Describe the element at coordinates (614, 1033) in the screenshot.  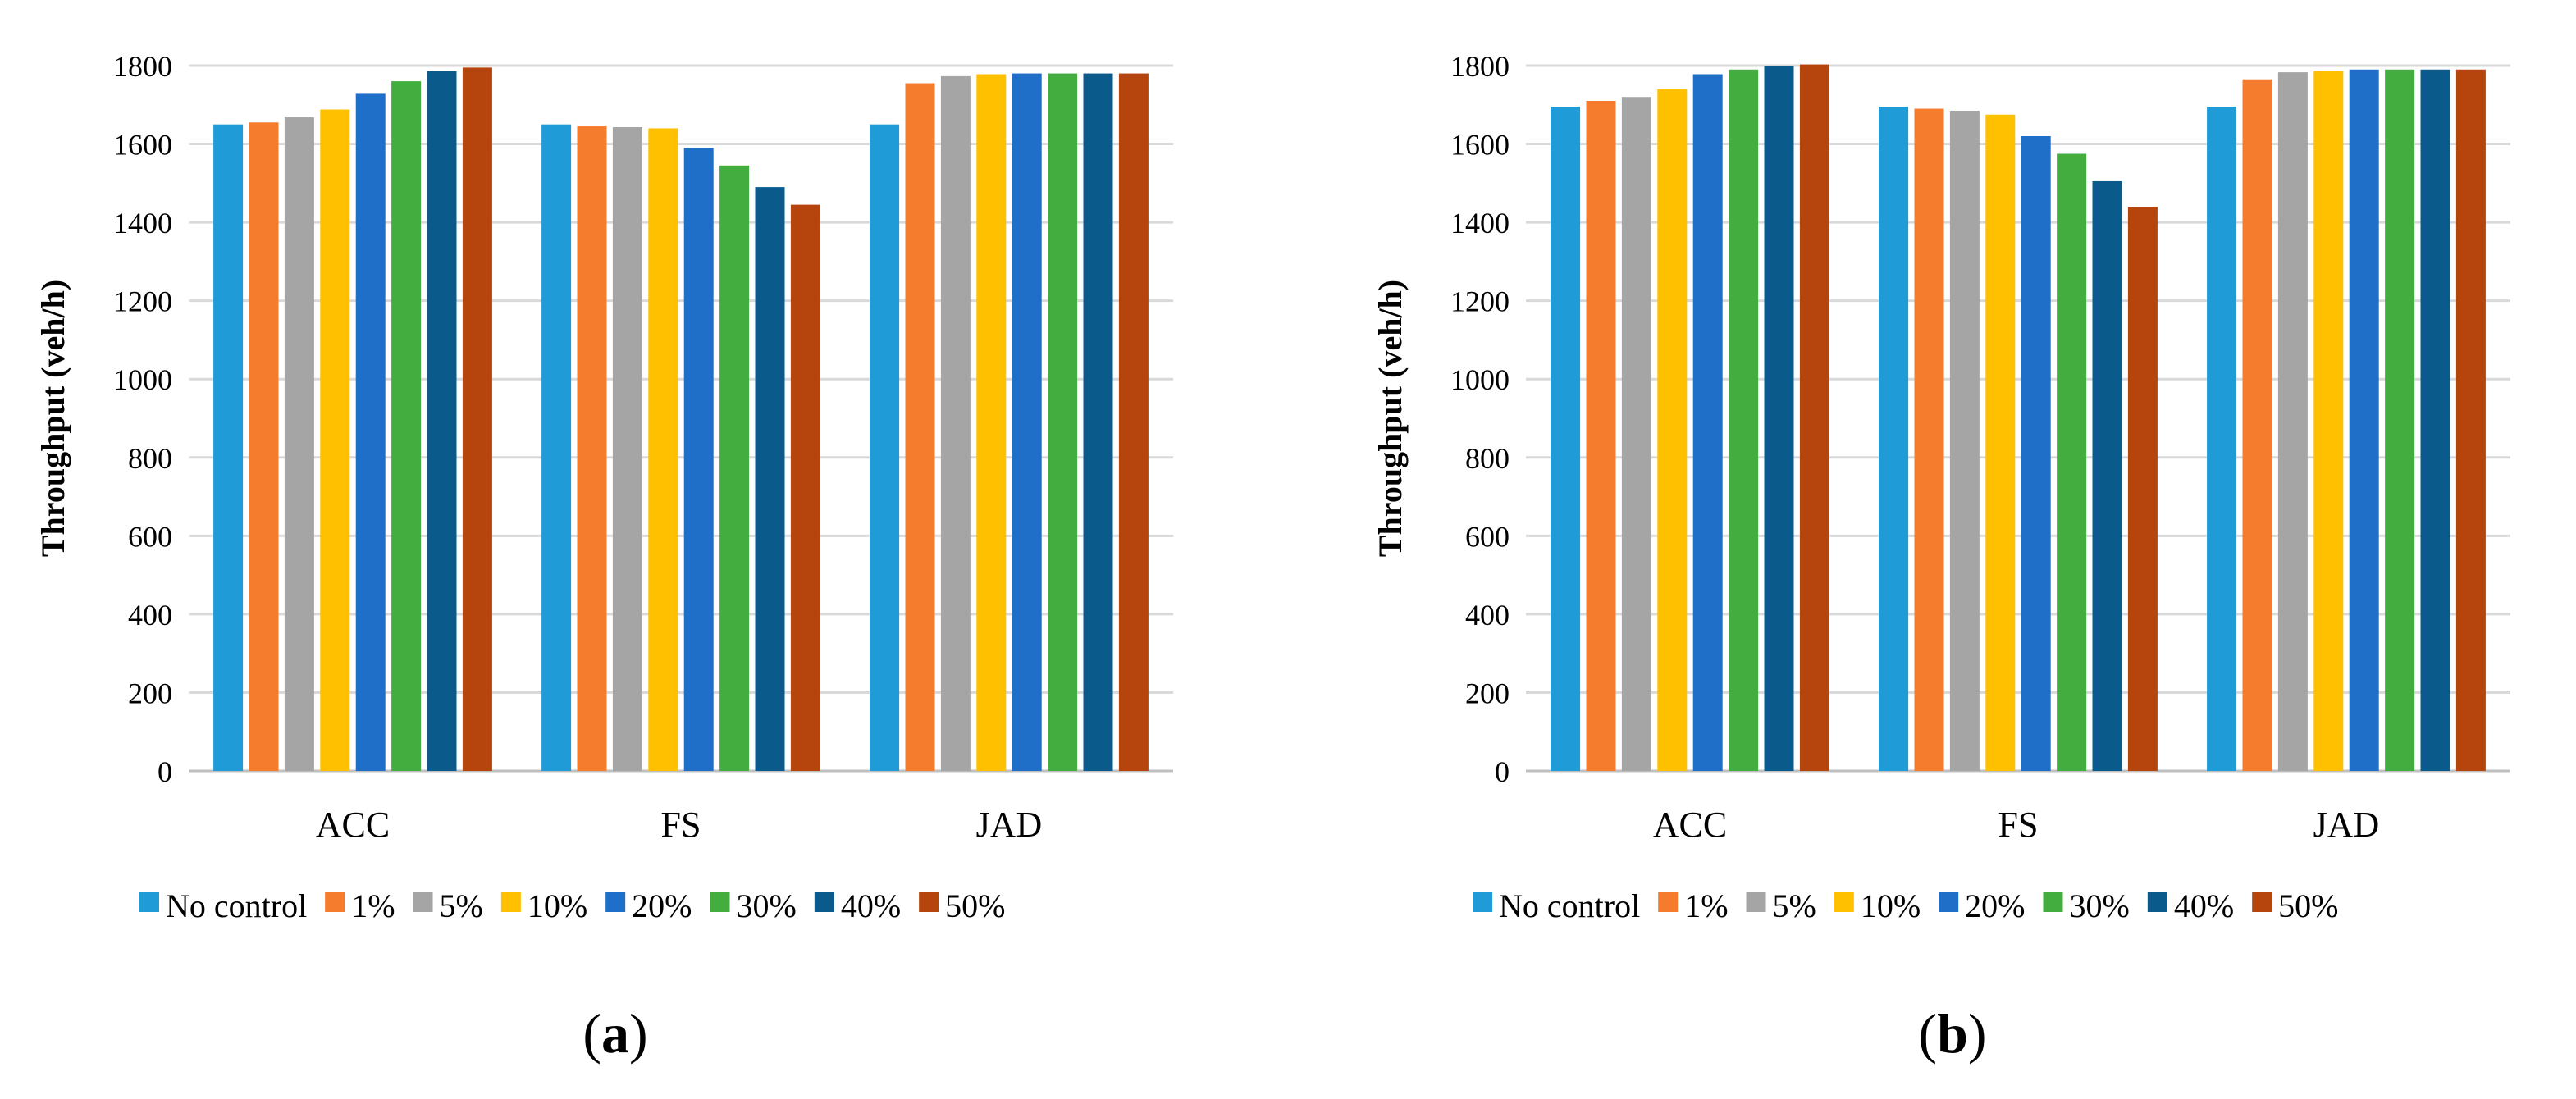
I see `panel-label: (a)` at that location.